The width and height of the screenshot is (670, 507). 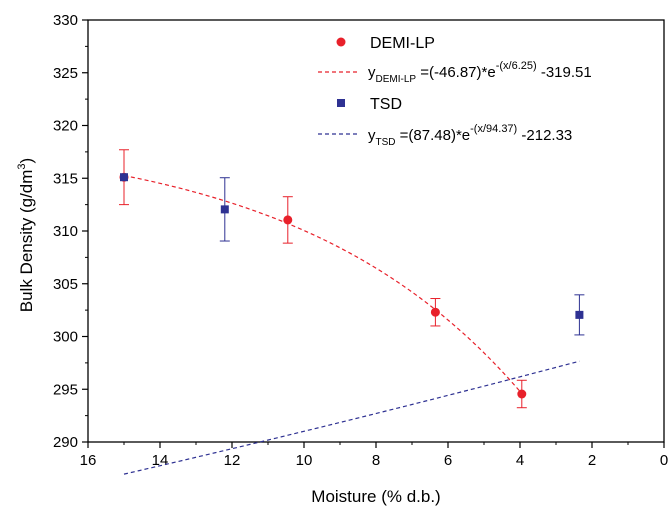 What do you see at coordinates (470, 135) in the screenshot?
I see `equation-tsd: yTSD =(87.48)*e-(x/94.37) -212.33` at bounding box center [470, 135].